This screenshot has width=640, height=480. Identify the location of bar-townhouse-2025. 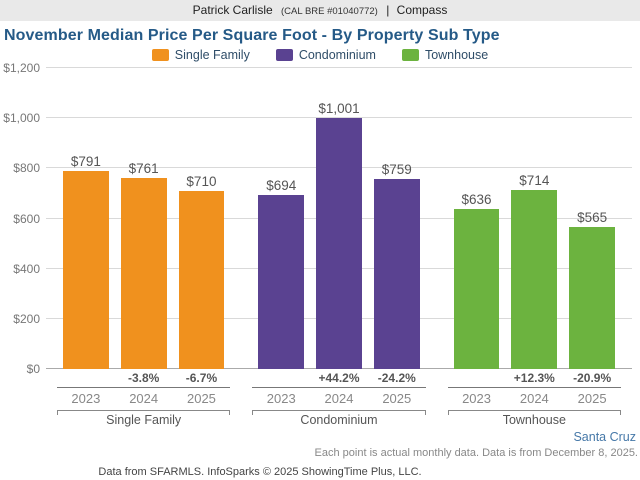
(592, 298).